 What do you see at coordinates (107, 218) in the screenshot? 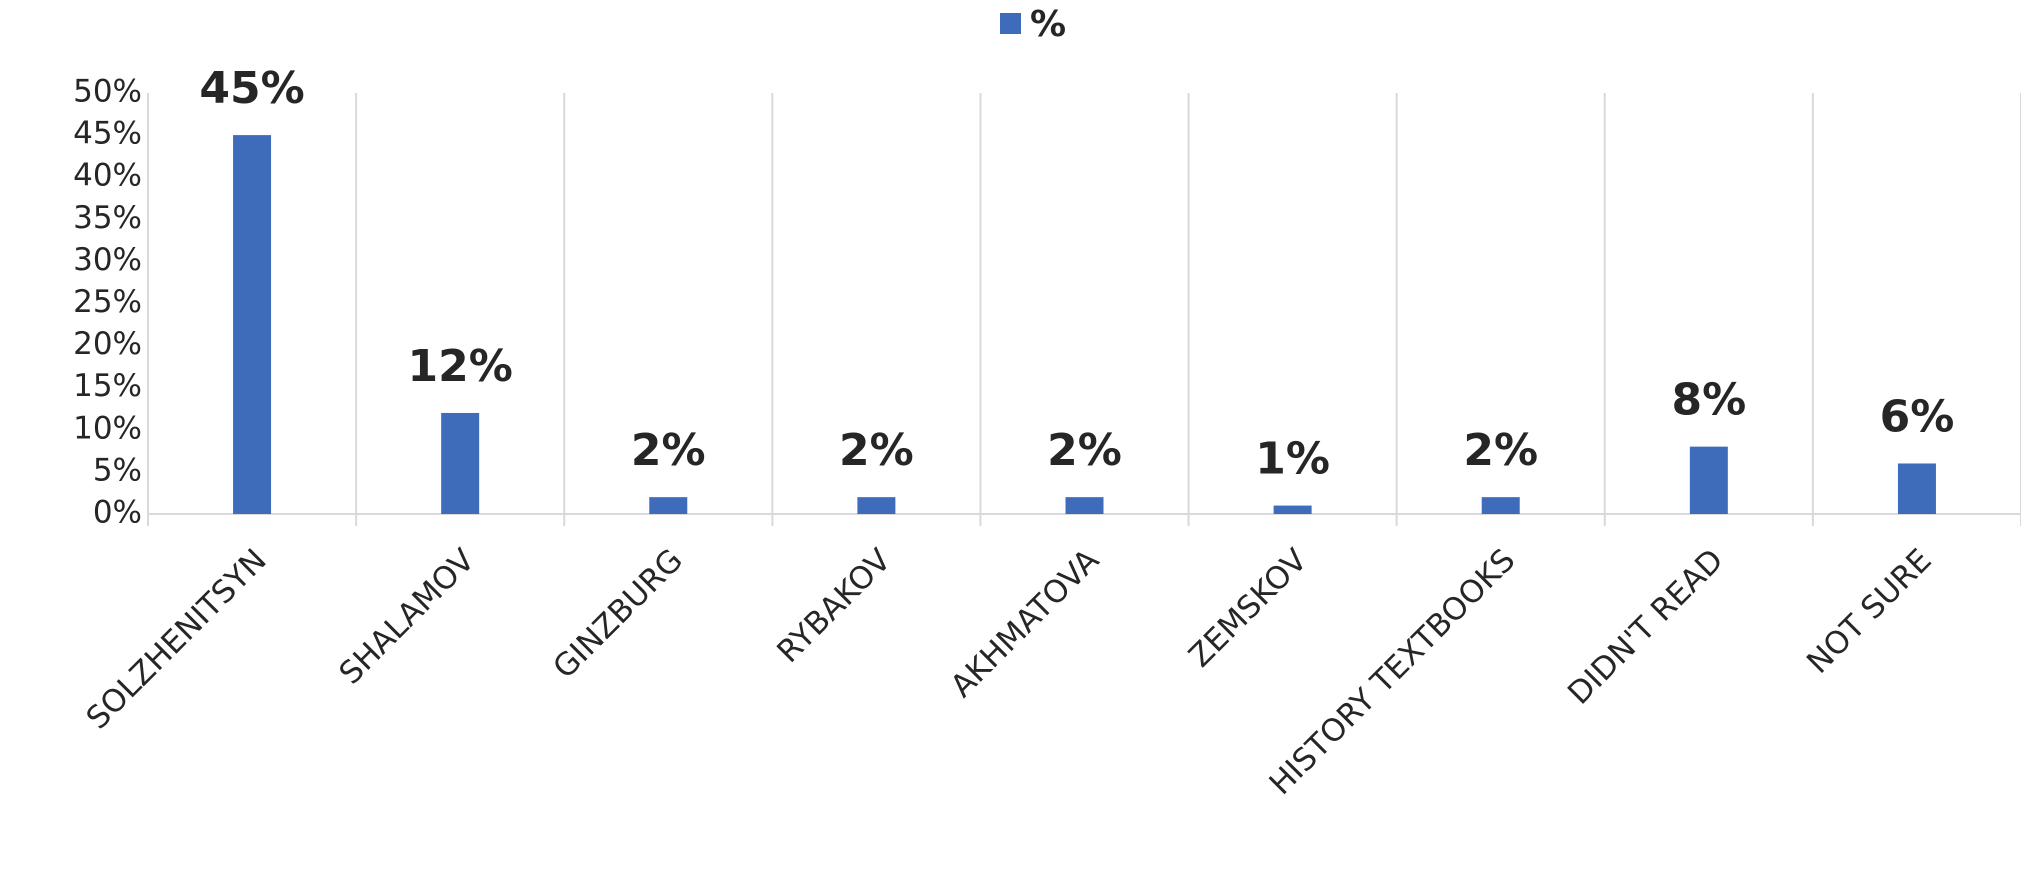
I see `y-tick-label: 35%` at bounding box center [107, 218].